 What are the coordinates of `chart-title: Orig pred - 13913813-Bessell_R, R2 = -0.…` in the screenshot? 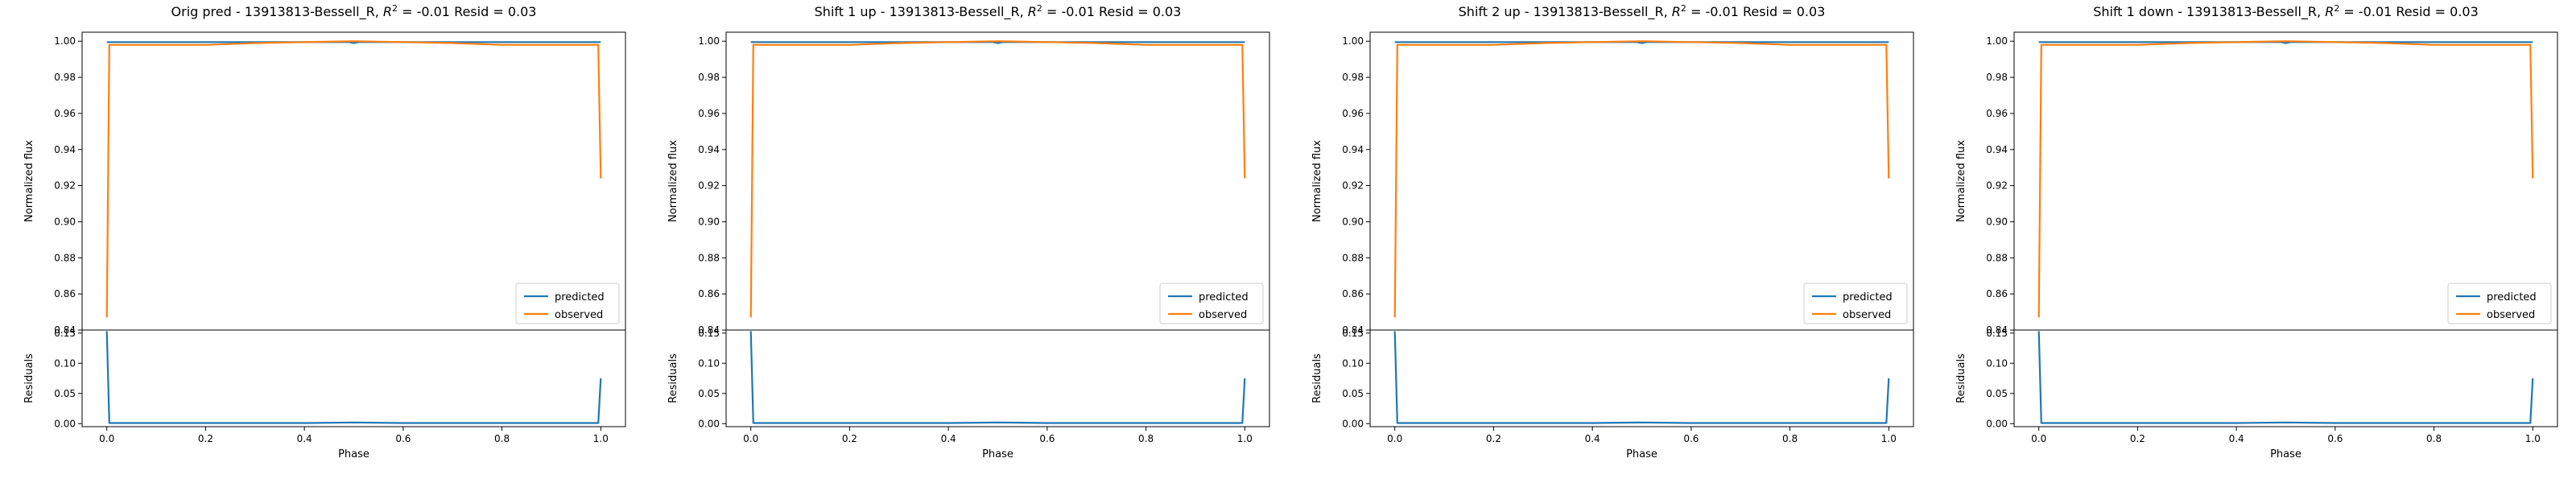 It's located at (354, 11).